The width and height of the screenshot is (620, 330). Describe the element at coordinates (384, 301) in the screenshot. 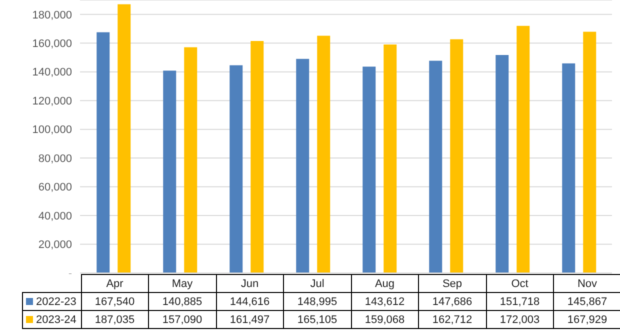

I see `data-label: 143,612` at that location.